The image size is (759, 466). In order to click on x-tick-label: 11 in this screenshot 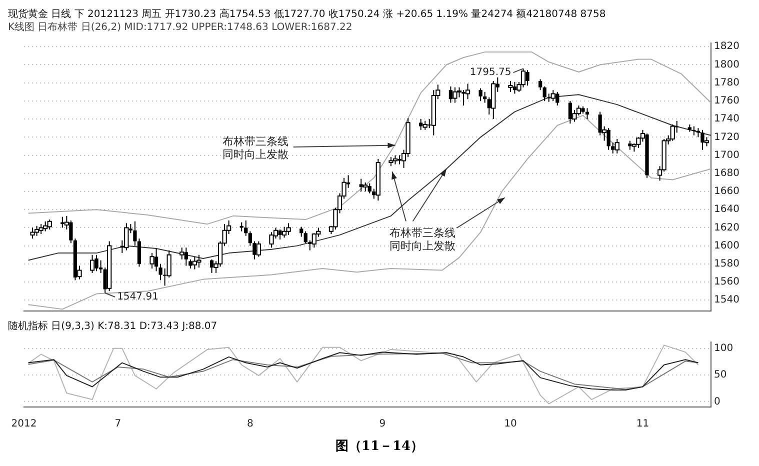, I will do `click(643, 424)`.